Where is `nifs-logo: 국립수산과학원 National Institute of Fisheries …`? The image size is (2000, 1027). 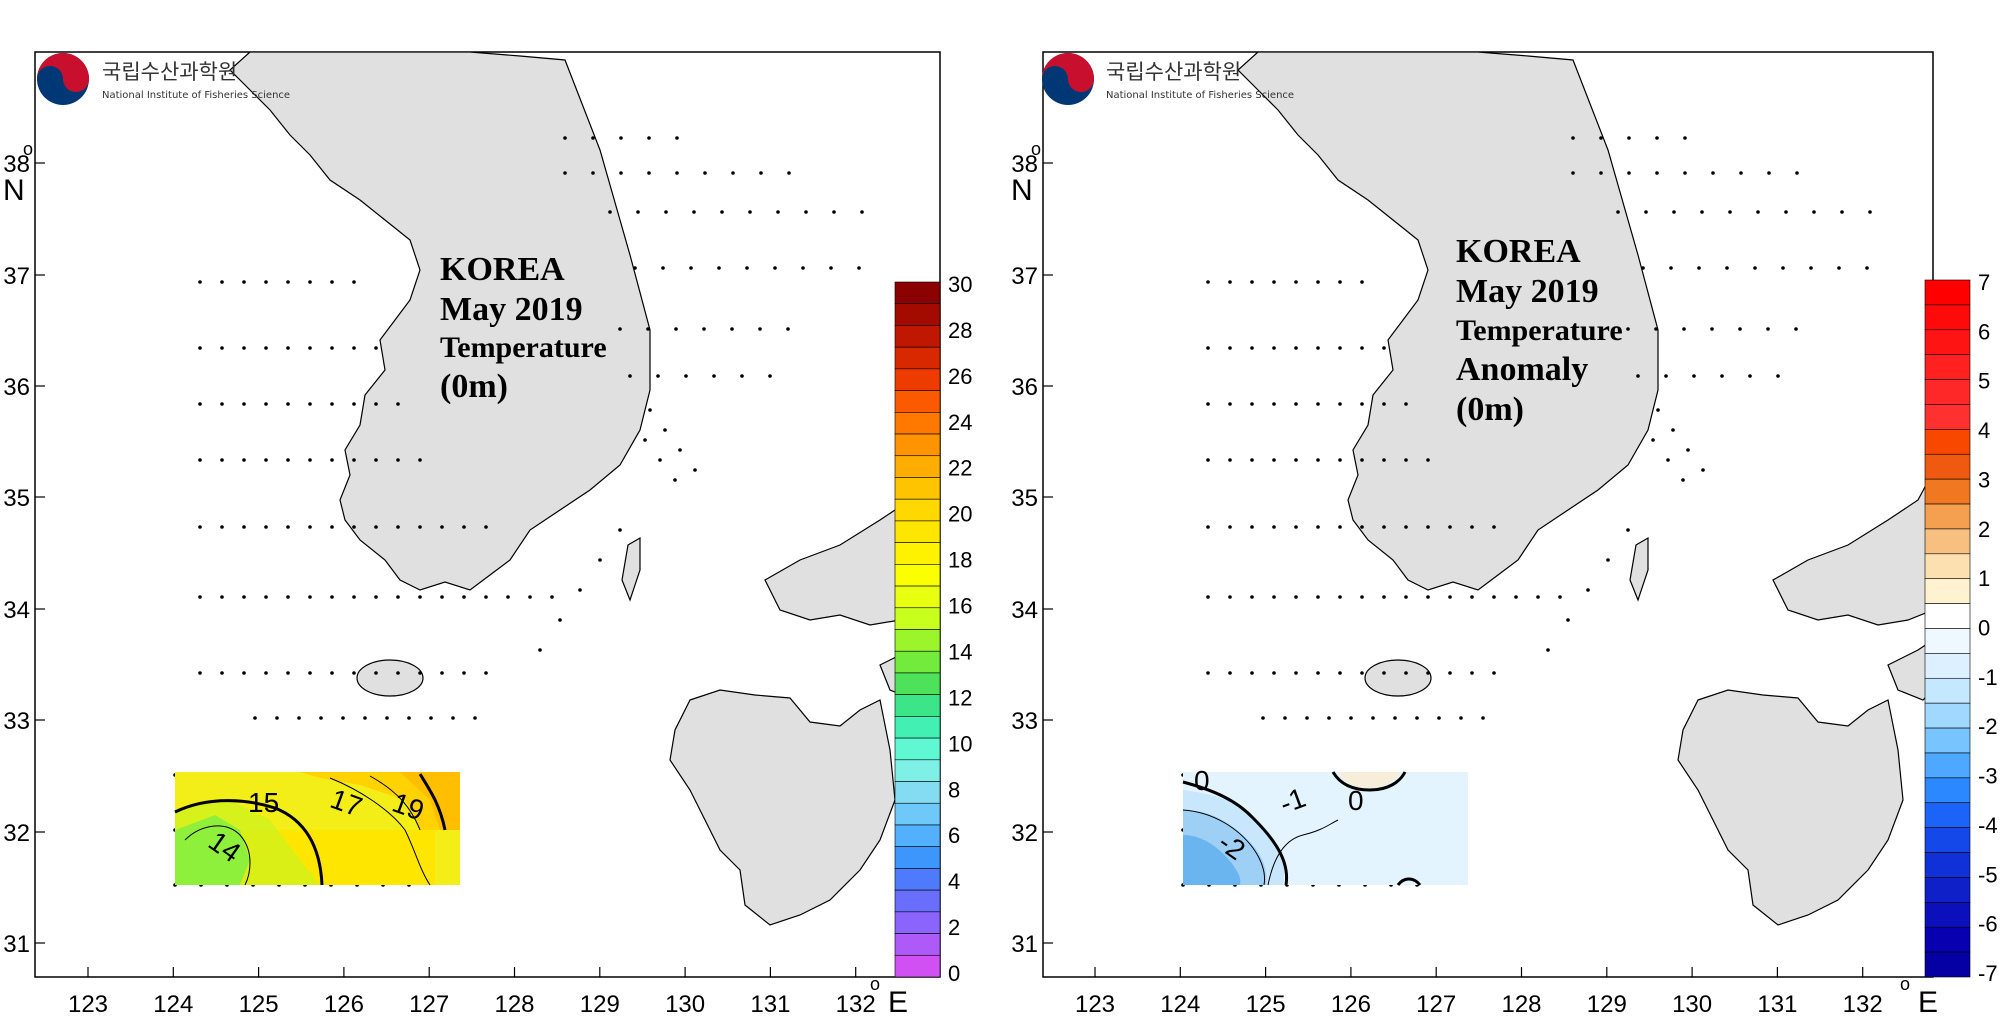 nifs-logo: 국립수산과학원 National Institute of Fisheries … is located at coordinates (1168, 79).